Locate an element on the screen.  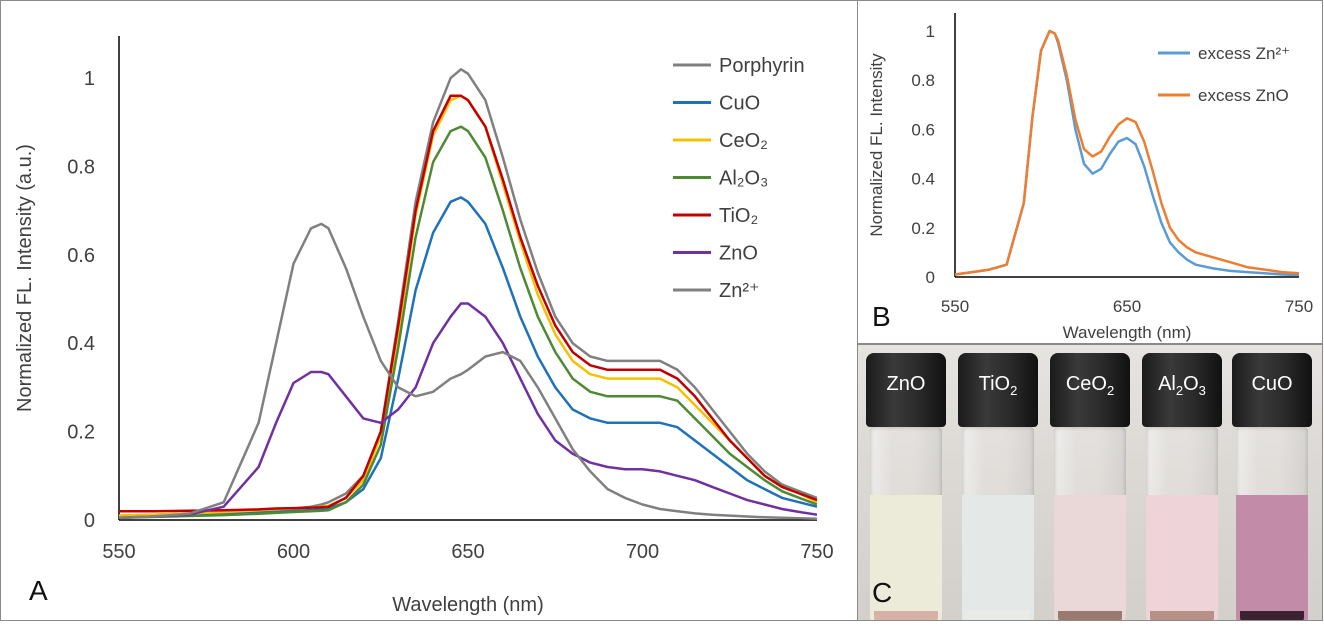
chart-b-x-tick-label: 750 is located at coordinates (1299, 306).